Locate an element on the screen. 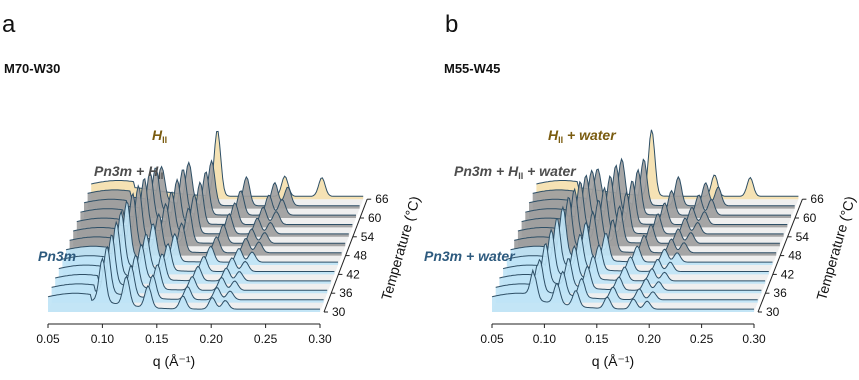  trace-33C is located at coordinates (626, 280).